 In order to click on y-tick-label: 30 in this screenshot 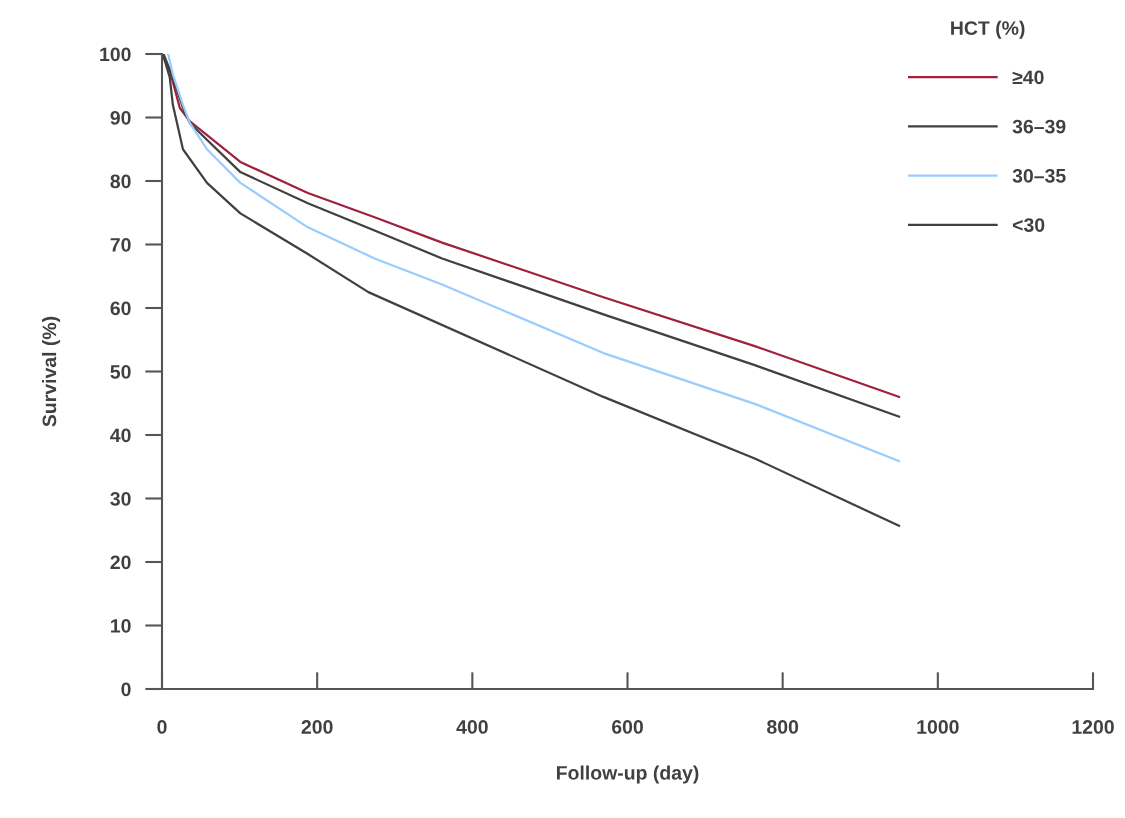, I will do `click(120, 498)`.